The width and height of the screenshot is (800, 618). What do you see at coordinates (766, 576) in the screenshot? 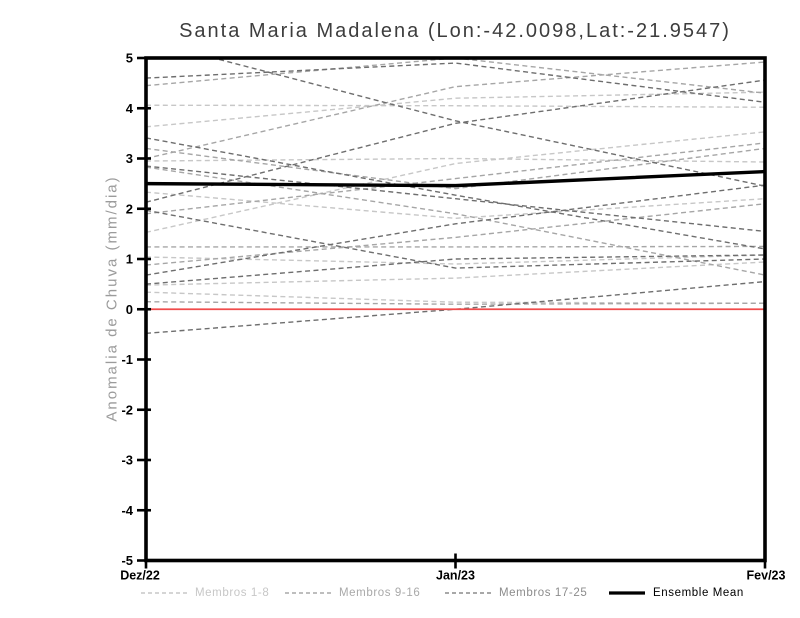
I see `x-tick-label: Fev/23` at bounding box center [766, 576].